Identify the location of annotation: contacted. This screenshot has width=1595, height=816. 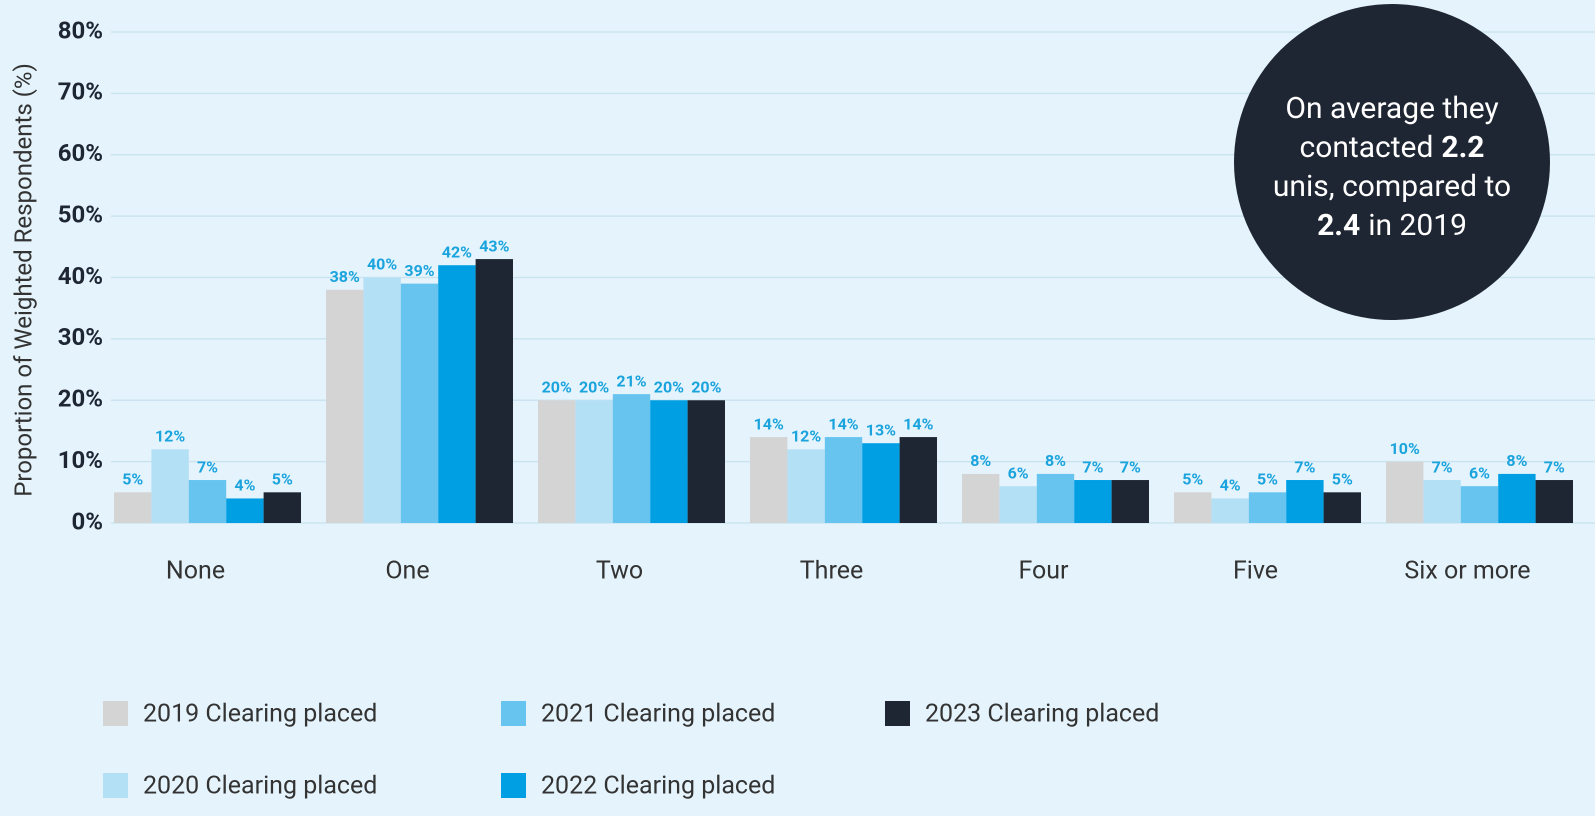
(1367, 147).